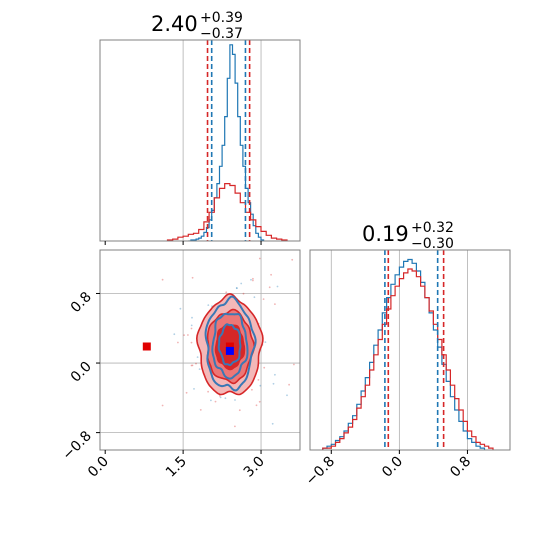 Image resolution: width=550 pixels, height=550 pixels. Describe the element at coordinates (414, 350) in the screenshot. I see `br-quantile-lines` at that location.